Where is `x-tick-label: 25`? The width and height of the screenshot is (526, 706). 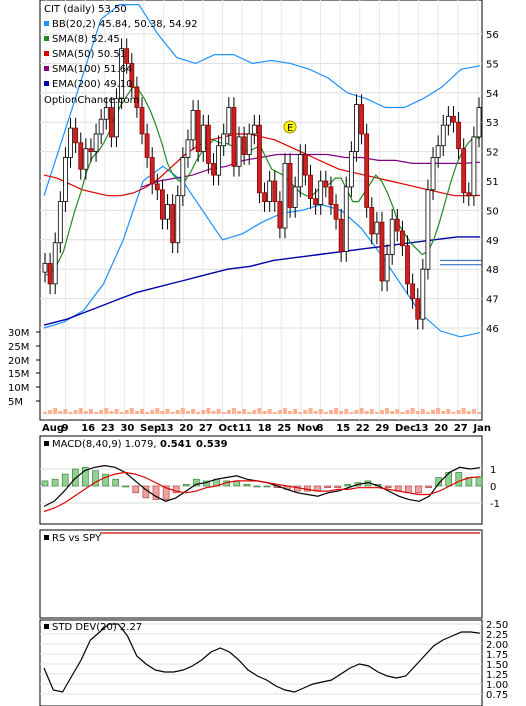 x-tick-label: 25 is located at coordinates (284, 428).